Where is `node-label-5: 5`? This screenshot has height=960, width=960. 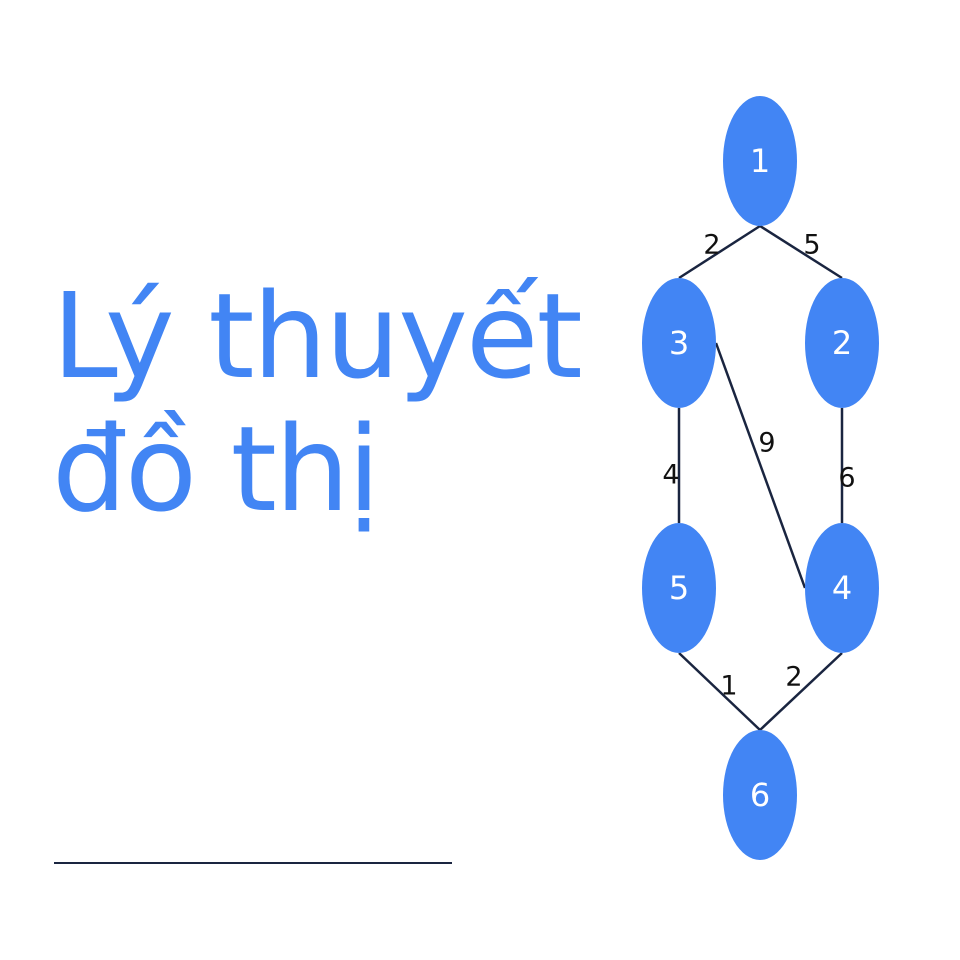 node-label-5: 5 is located at coordinates (679, 588).